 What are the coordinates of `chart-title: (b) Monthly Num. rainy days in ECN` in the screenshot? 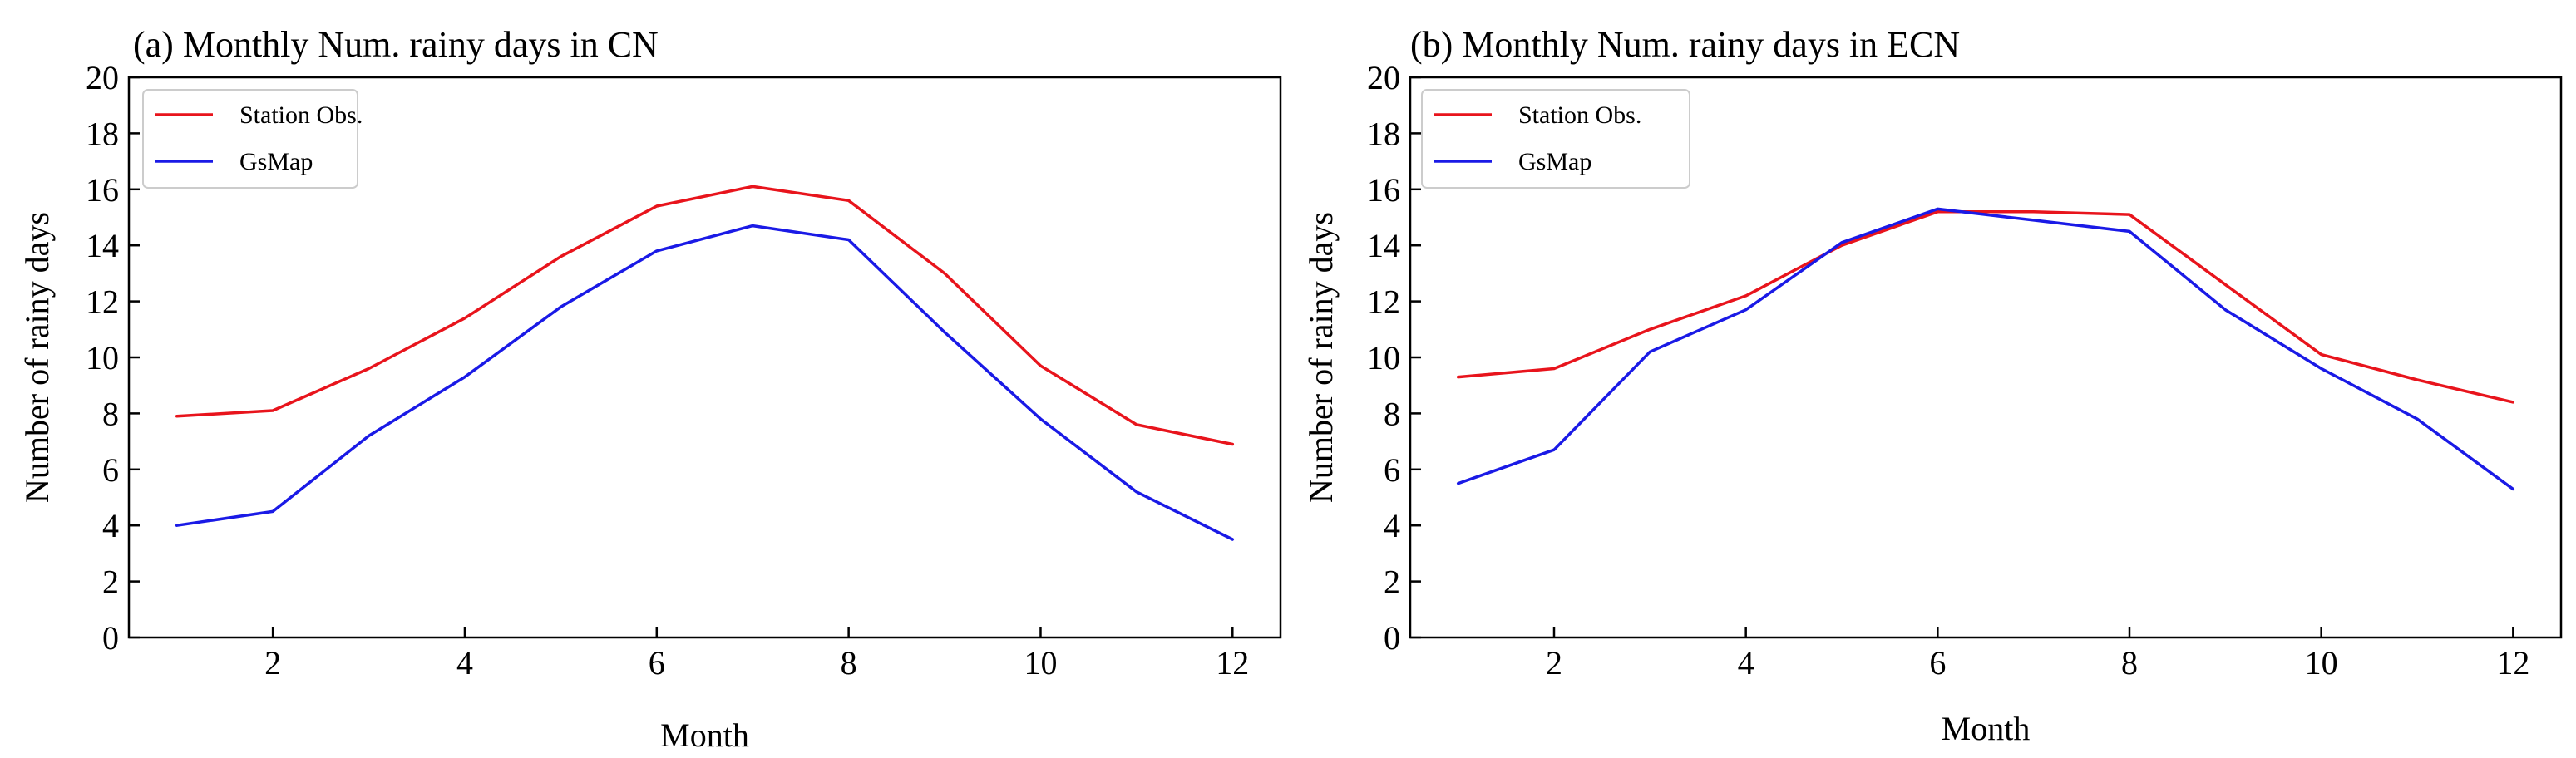 It's located at (1685, 44).